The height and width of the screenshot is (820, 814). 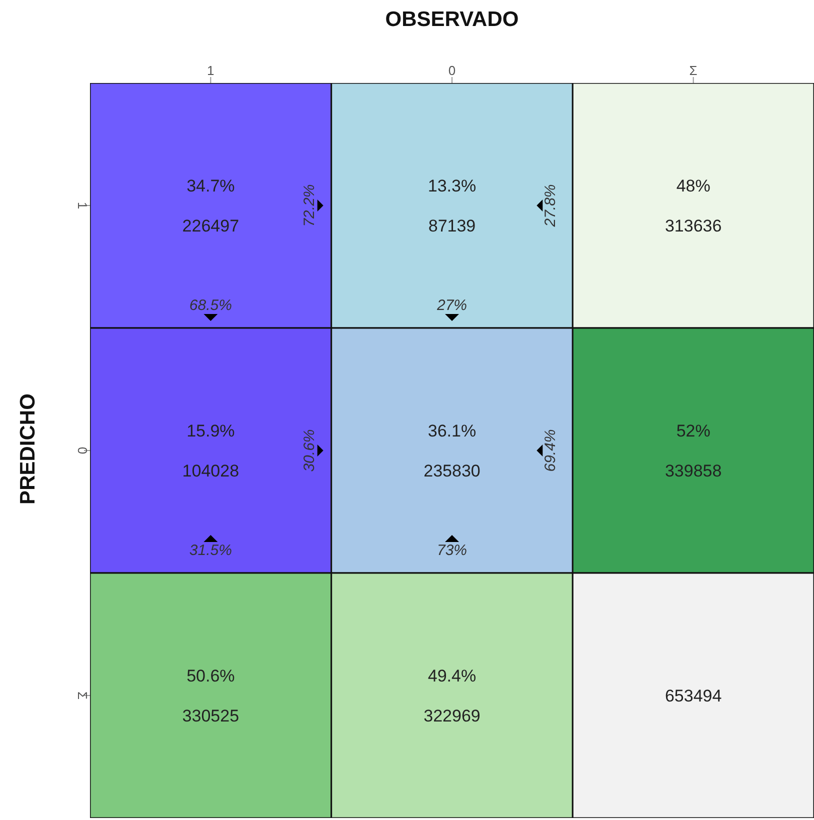 What do you see at coordinates (309, 205) in the screenshot?
I see `annotation: 72.2%` at bounding box center [309, 205].